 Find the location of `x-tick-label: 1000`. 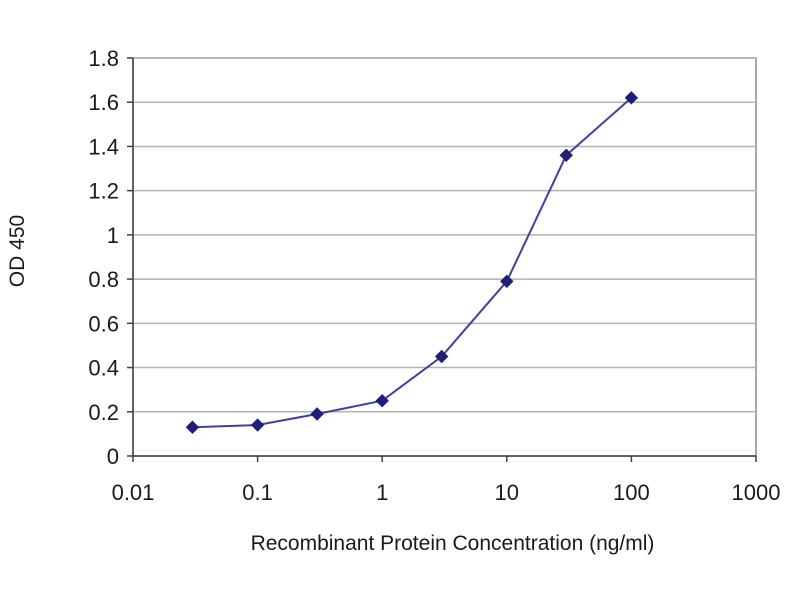

x-tick-label: 1000 is located at coordinates (756, 492).